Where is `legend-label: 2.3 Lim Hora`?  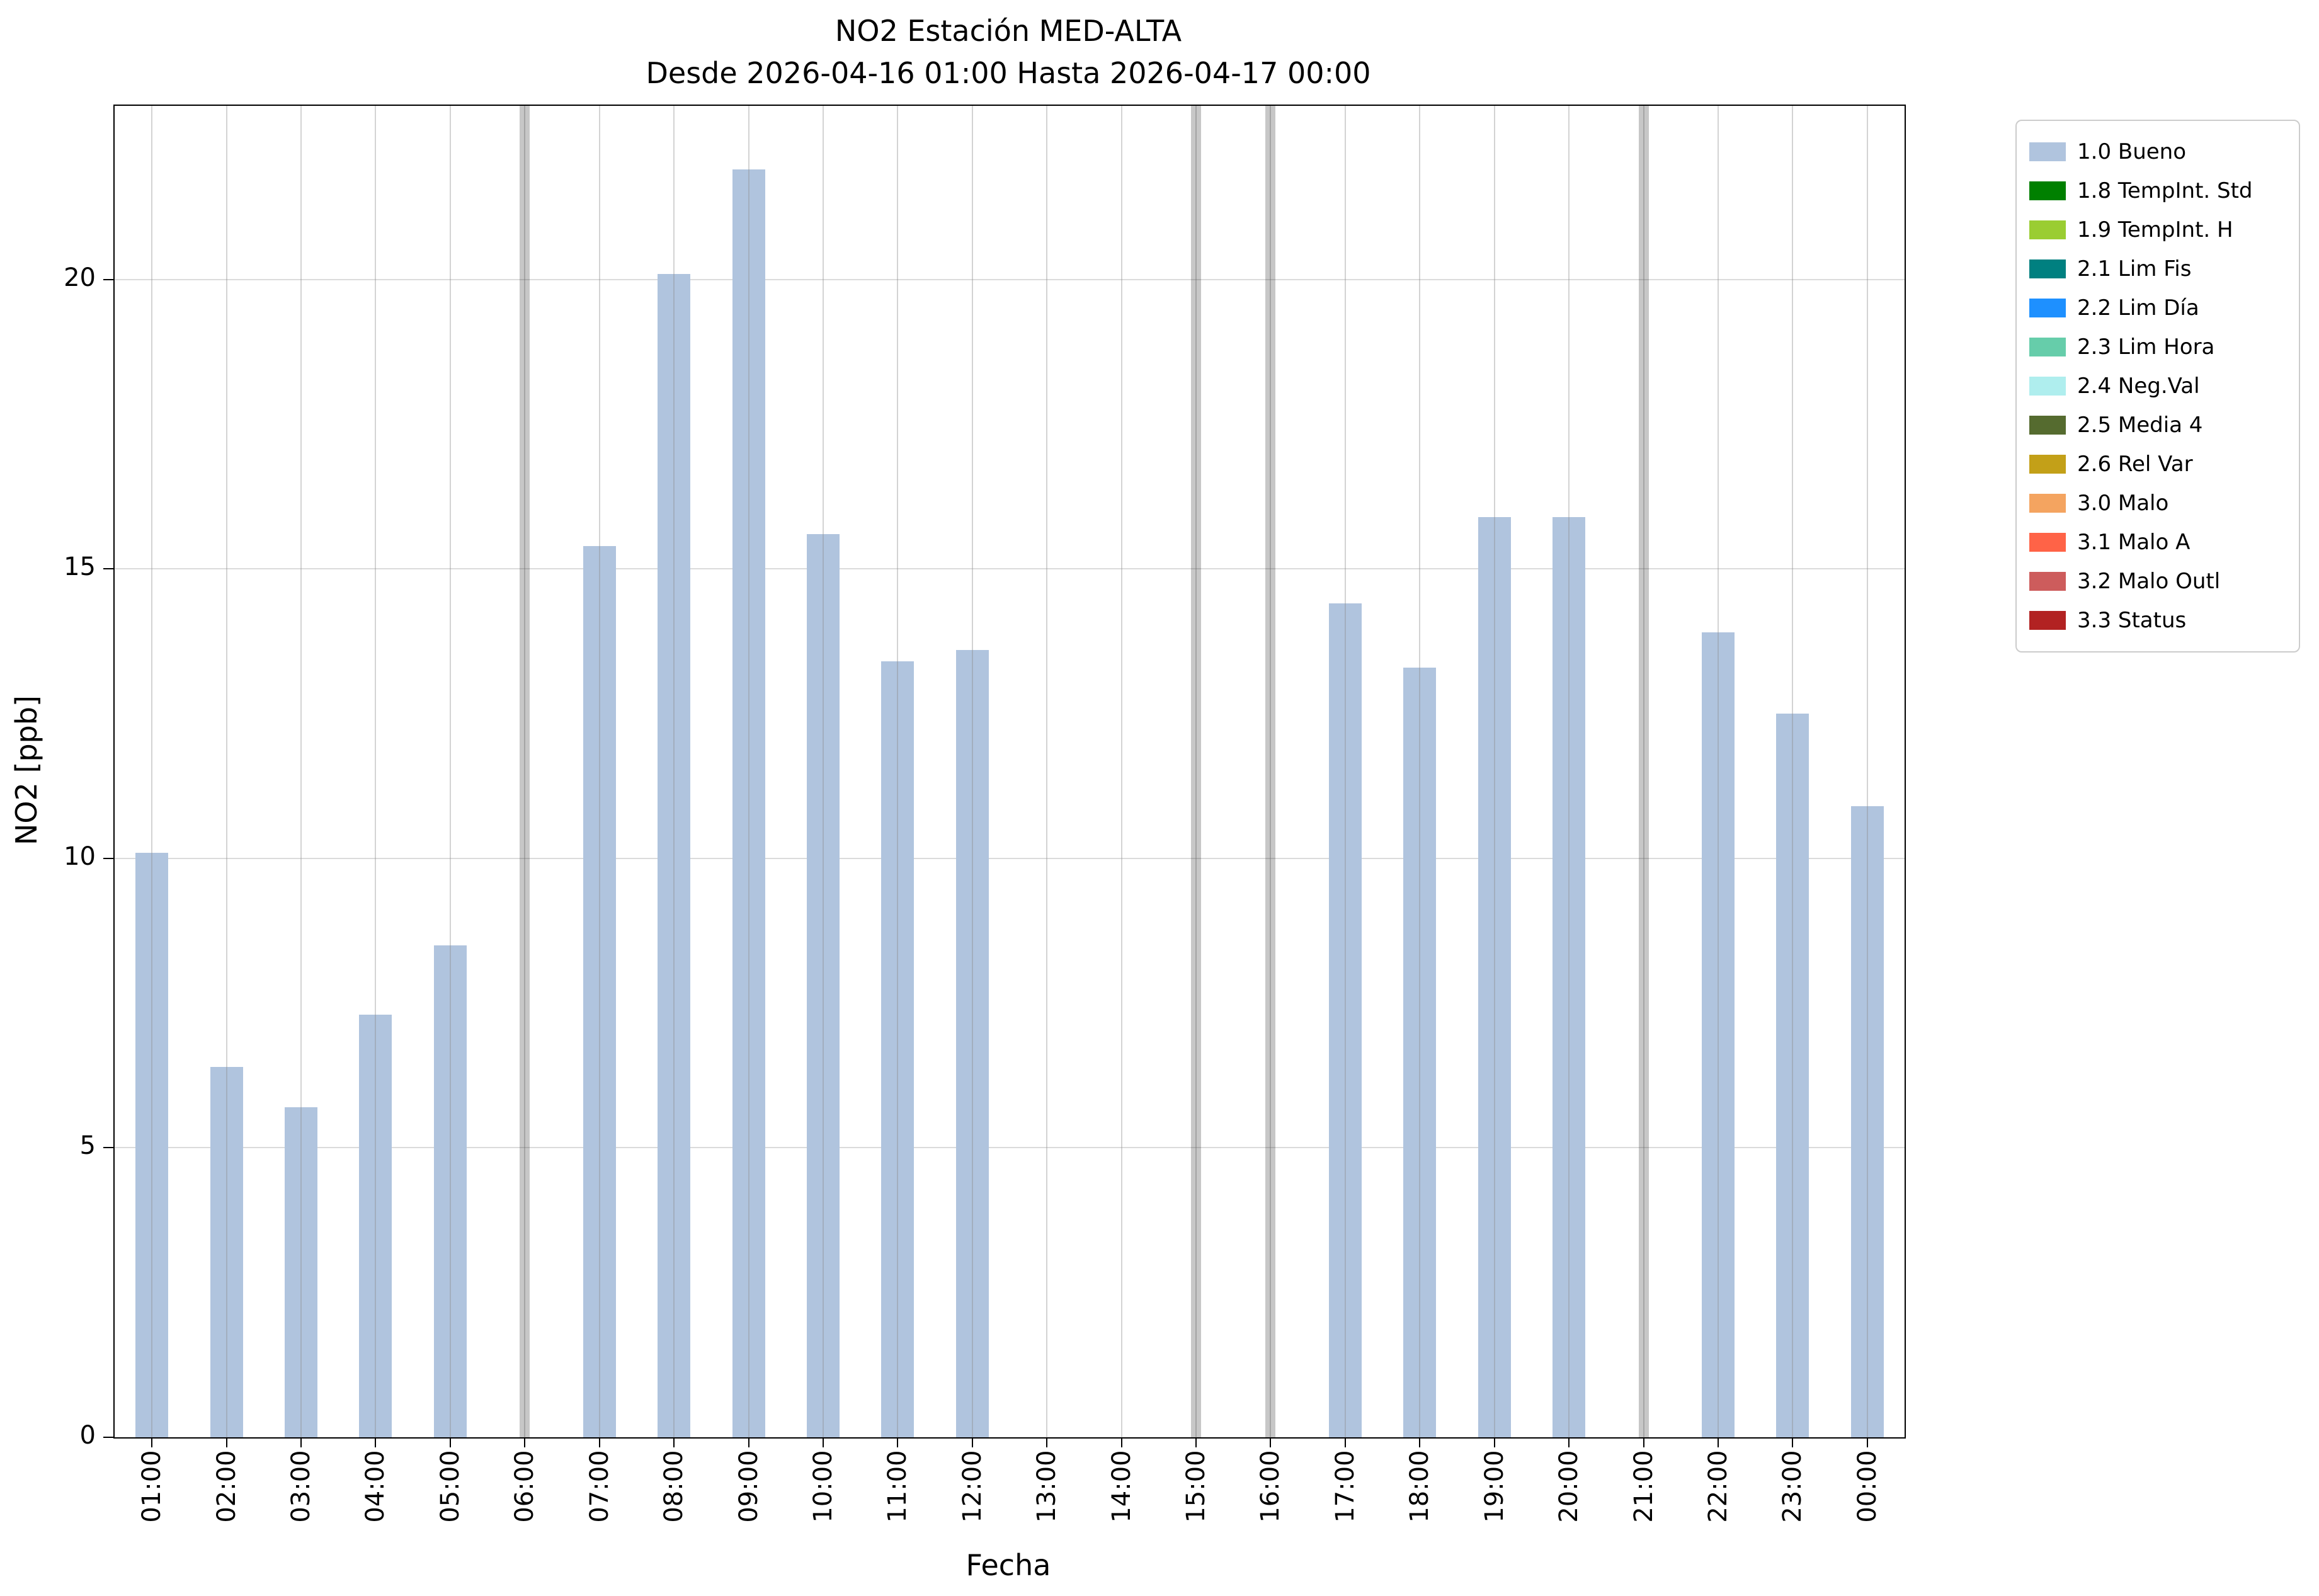 legend-label: 2.3 Lim Hora is located at coordinates (2146, 347).